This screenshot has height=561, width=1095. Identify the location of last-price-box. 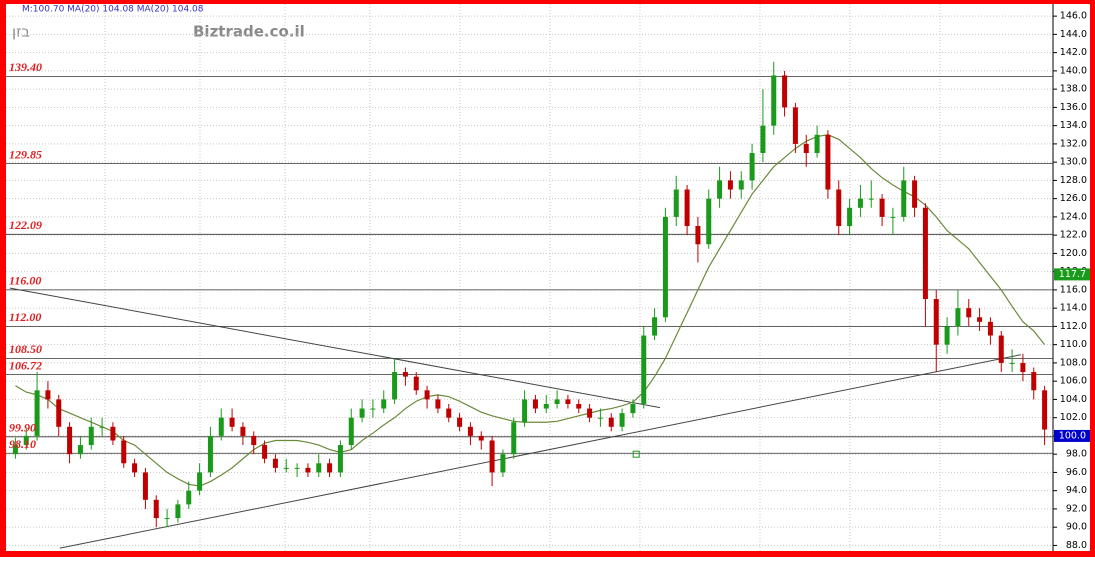
(1072, 435).